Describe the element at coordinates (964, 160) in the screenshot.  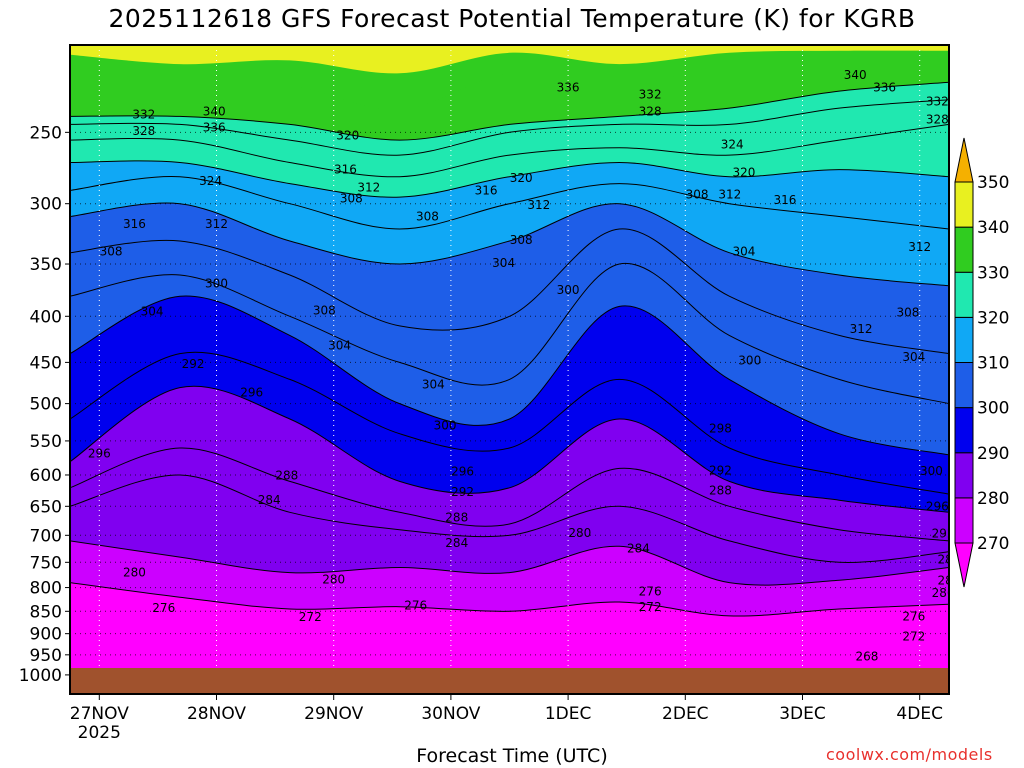
I see `colorbar-extend-high` at that location.